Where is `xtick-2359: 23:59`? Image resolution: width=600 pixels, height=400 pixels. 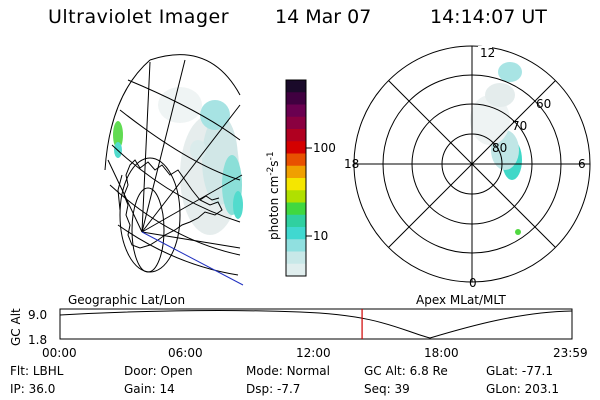 xtick-2359: 23:59 is located at coordinates (570, 353).